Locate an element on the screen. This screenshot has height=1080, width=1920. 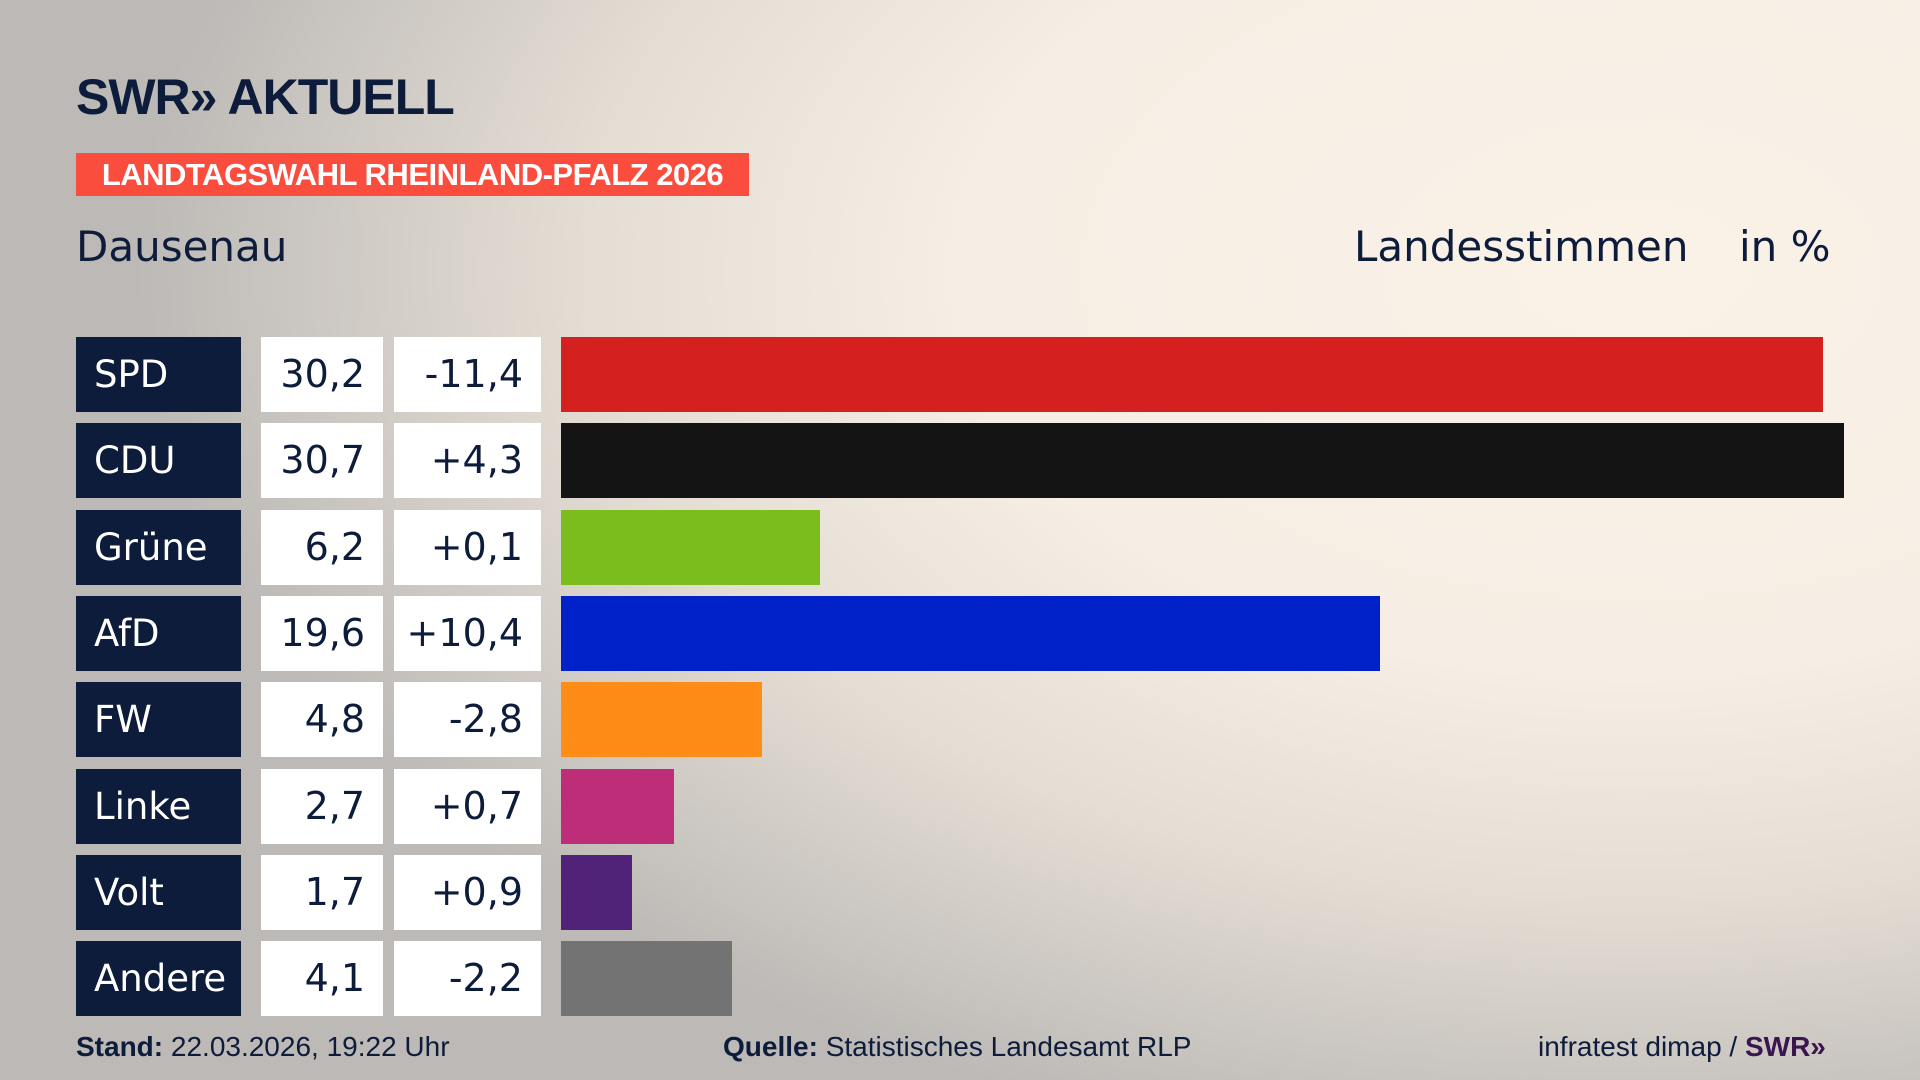
change-label: -11,4 is located at coordinates (467, 374).